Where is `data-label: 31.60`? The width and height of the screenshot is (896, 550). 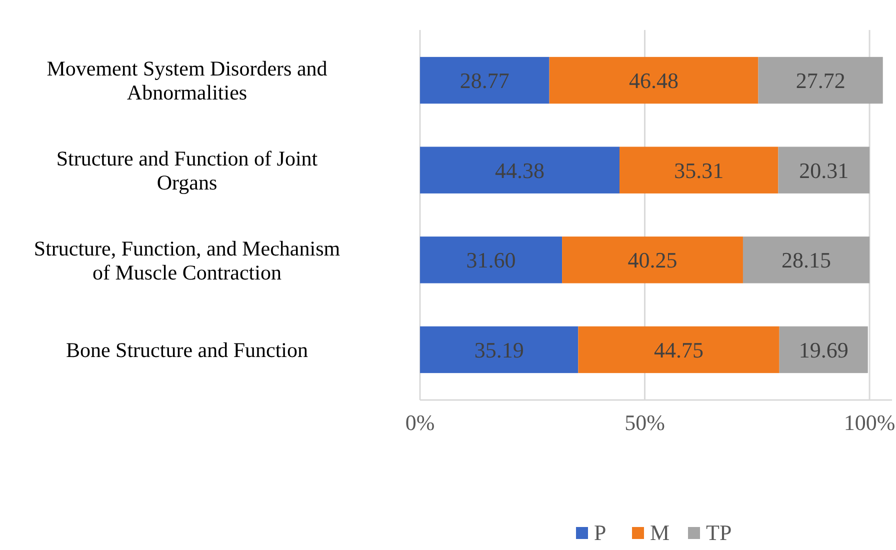 data-label: 31.60 is located at coordinates (491, 260).